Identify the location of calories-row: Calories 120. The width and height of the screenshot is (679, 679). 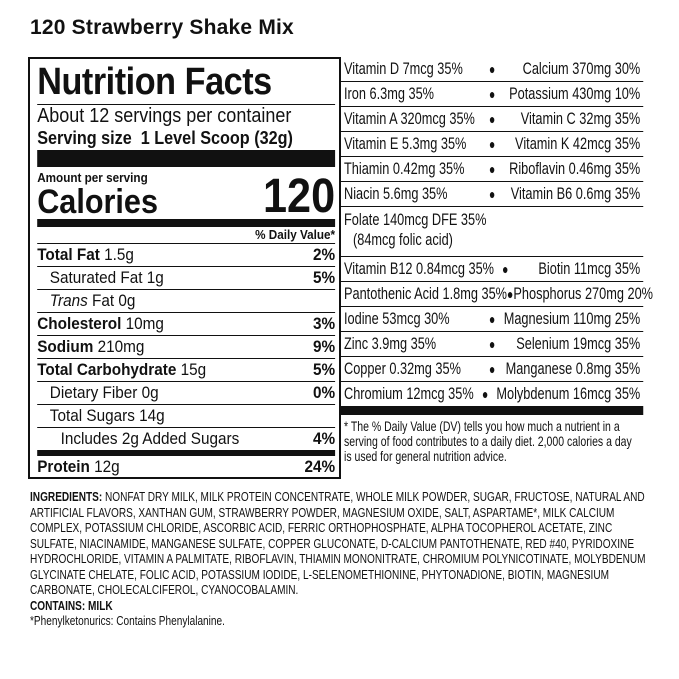
(186, 196).